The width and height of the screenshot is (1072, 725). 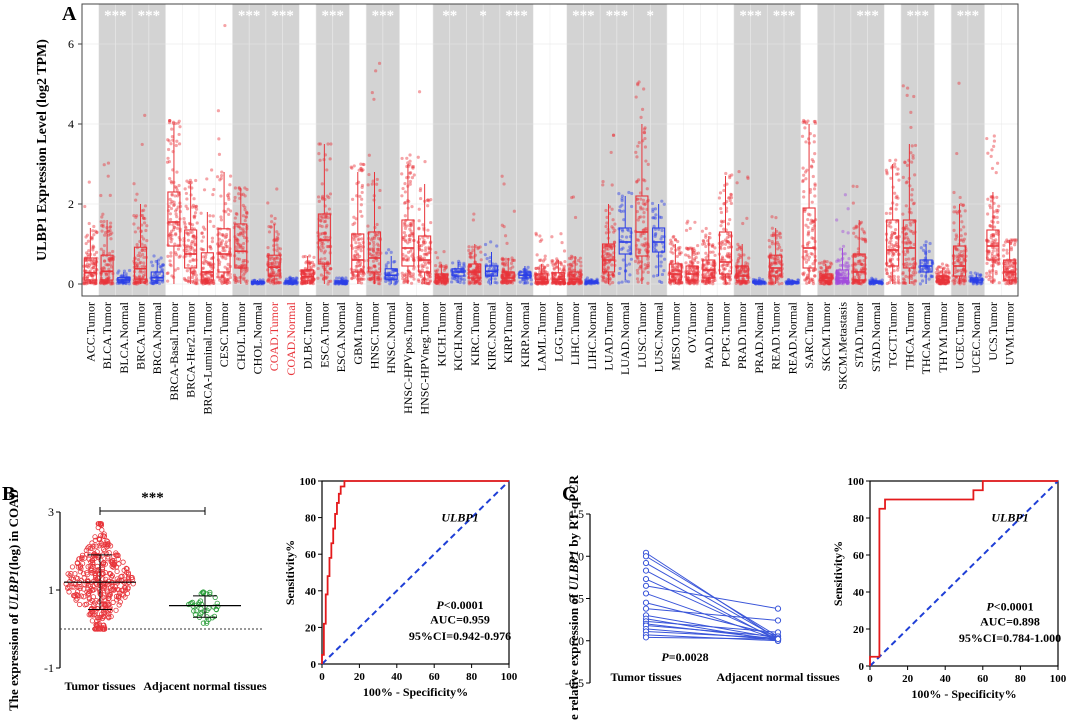 What do you see at coordinates (625, 338) in the screenshot?
I see `x-tick-label: LUAD.Normal` at bounding box center [625, 338].